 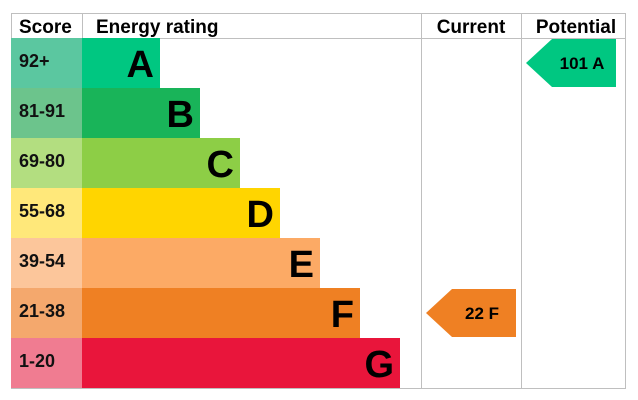 I want to click on potential-pointer, so click(x=571, y=63).